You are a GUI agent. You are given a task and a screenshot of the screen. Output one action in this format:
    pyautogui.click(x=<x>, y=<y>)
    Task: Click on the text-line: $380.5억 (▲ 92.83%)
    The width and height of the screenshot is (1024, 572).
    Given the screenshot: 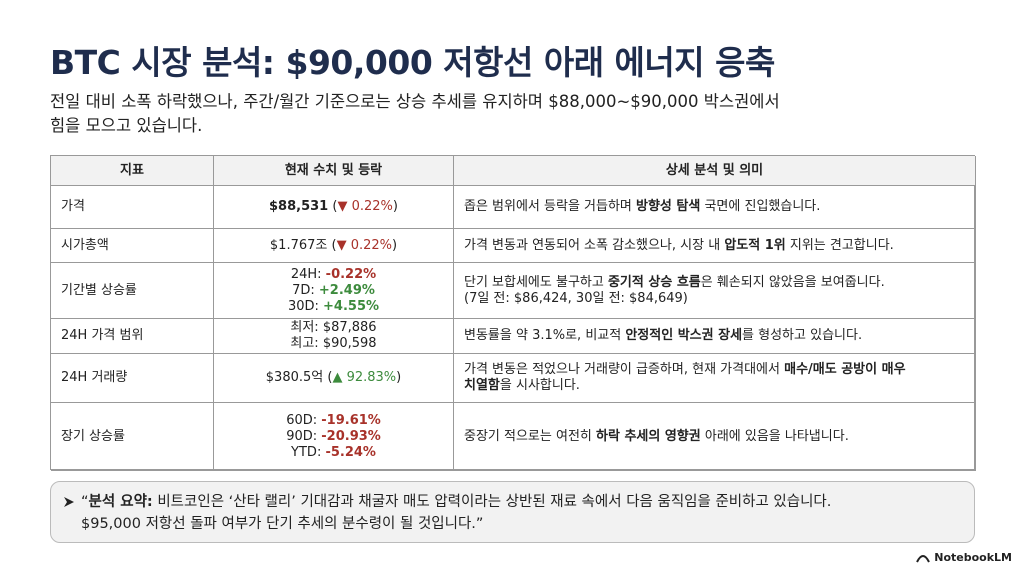 What is the action you would take?
    pyautogui.click(x=333, y=378)
    